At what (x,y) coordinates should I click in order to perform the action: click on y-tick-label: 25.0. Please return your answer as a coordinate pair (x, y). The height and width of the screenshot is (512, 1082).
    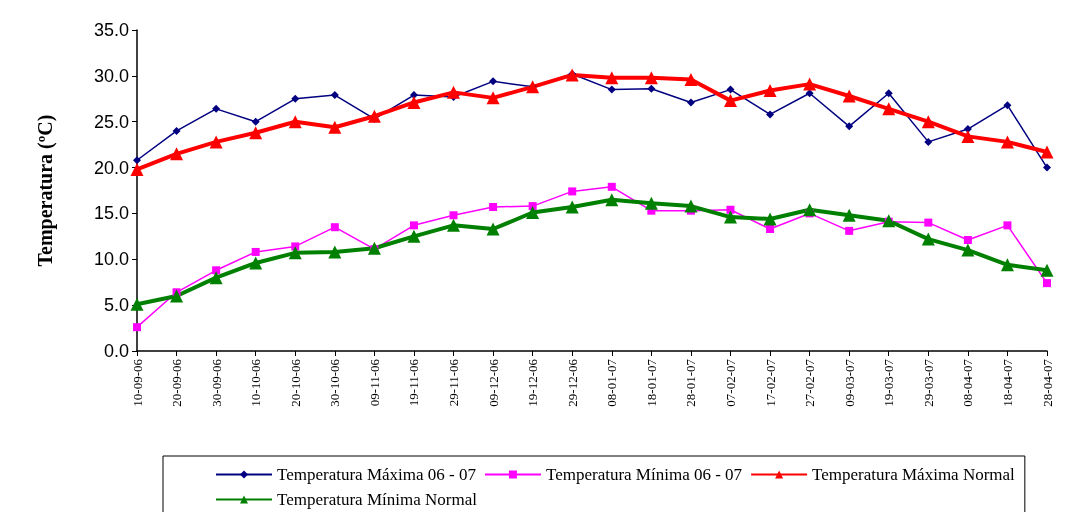
    Looking at the image, I should click on (111, 121).